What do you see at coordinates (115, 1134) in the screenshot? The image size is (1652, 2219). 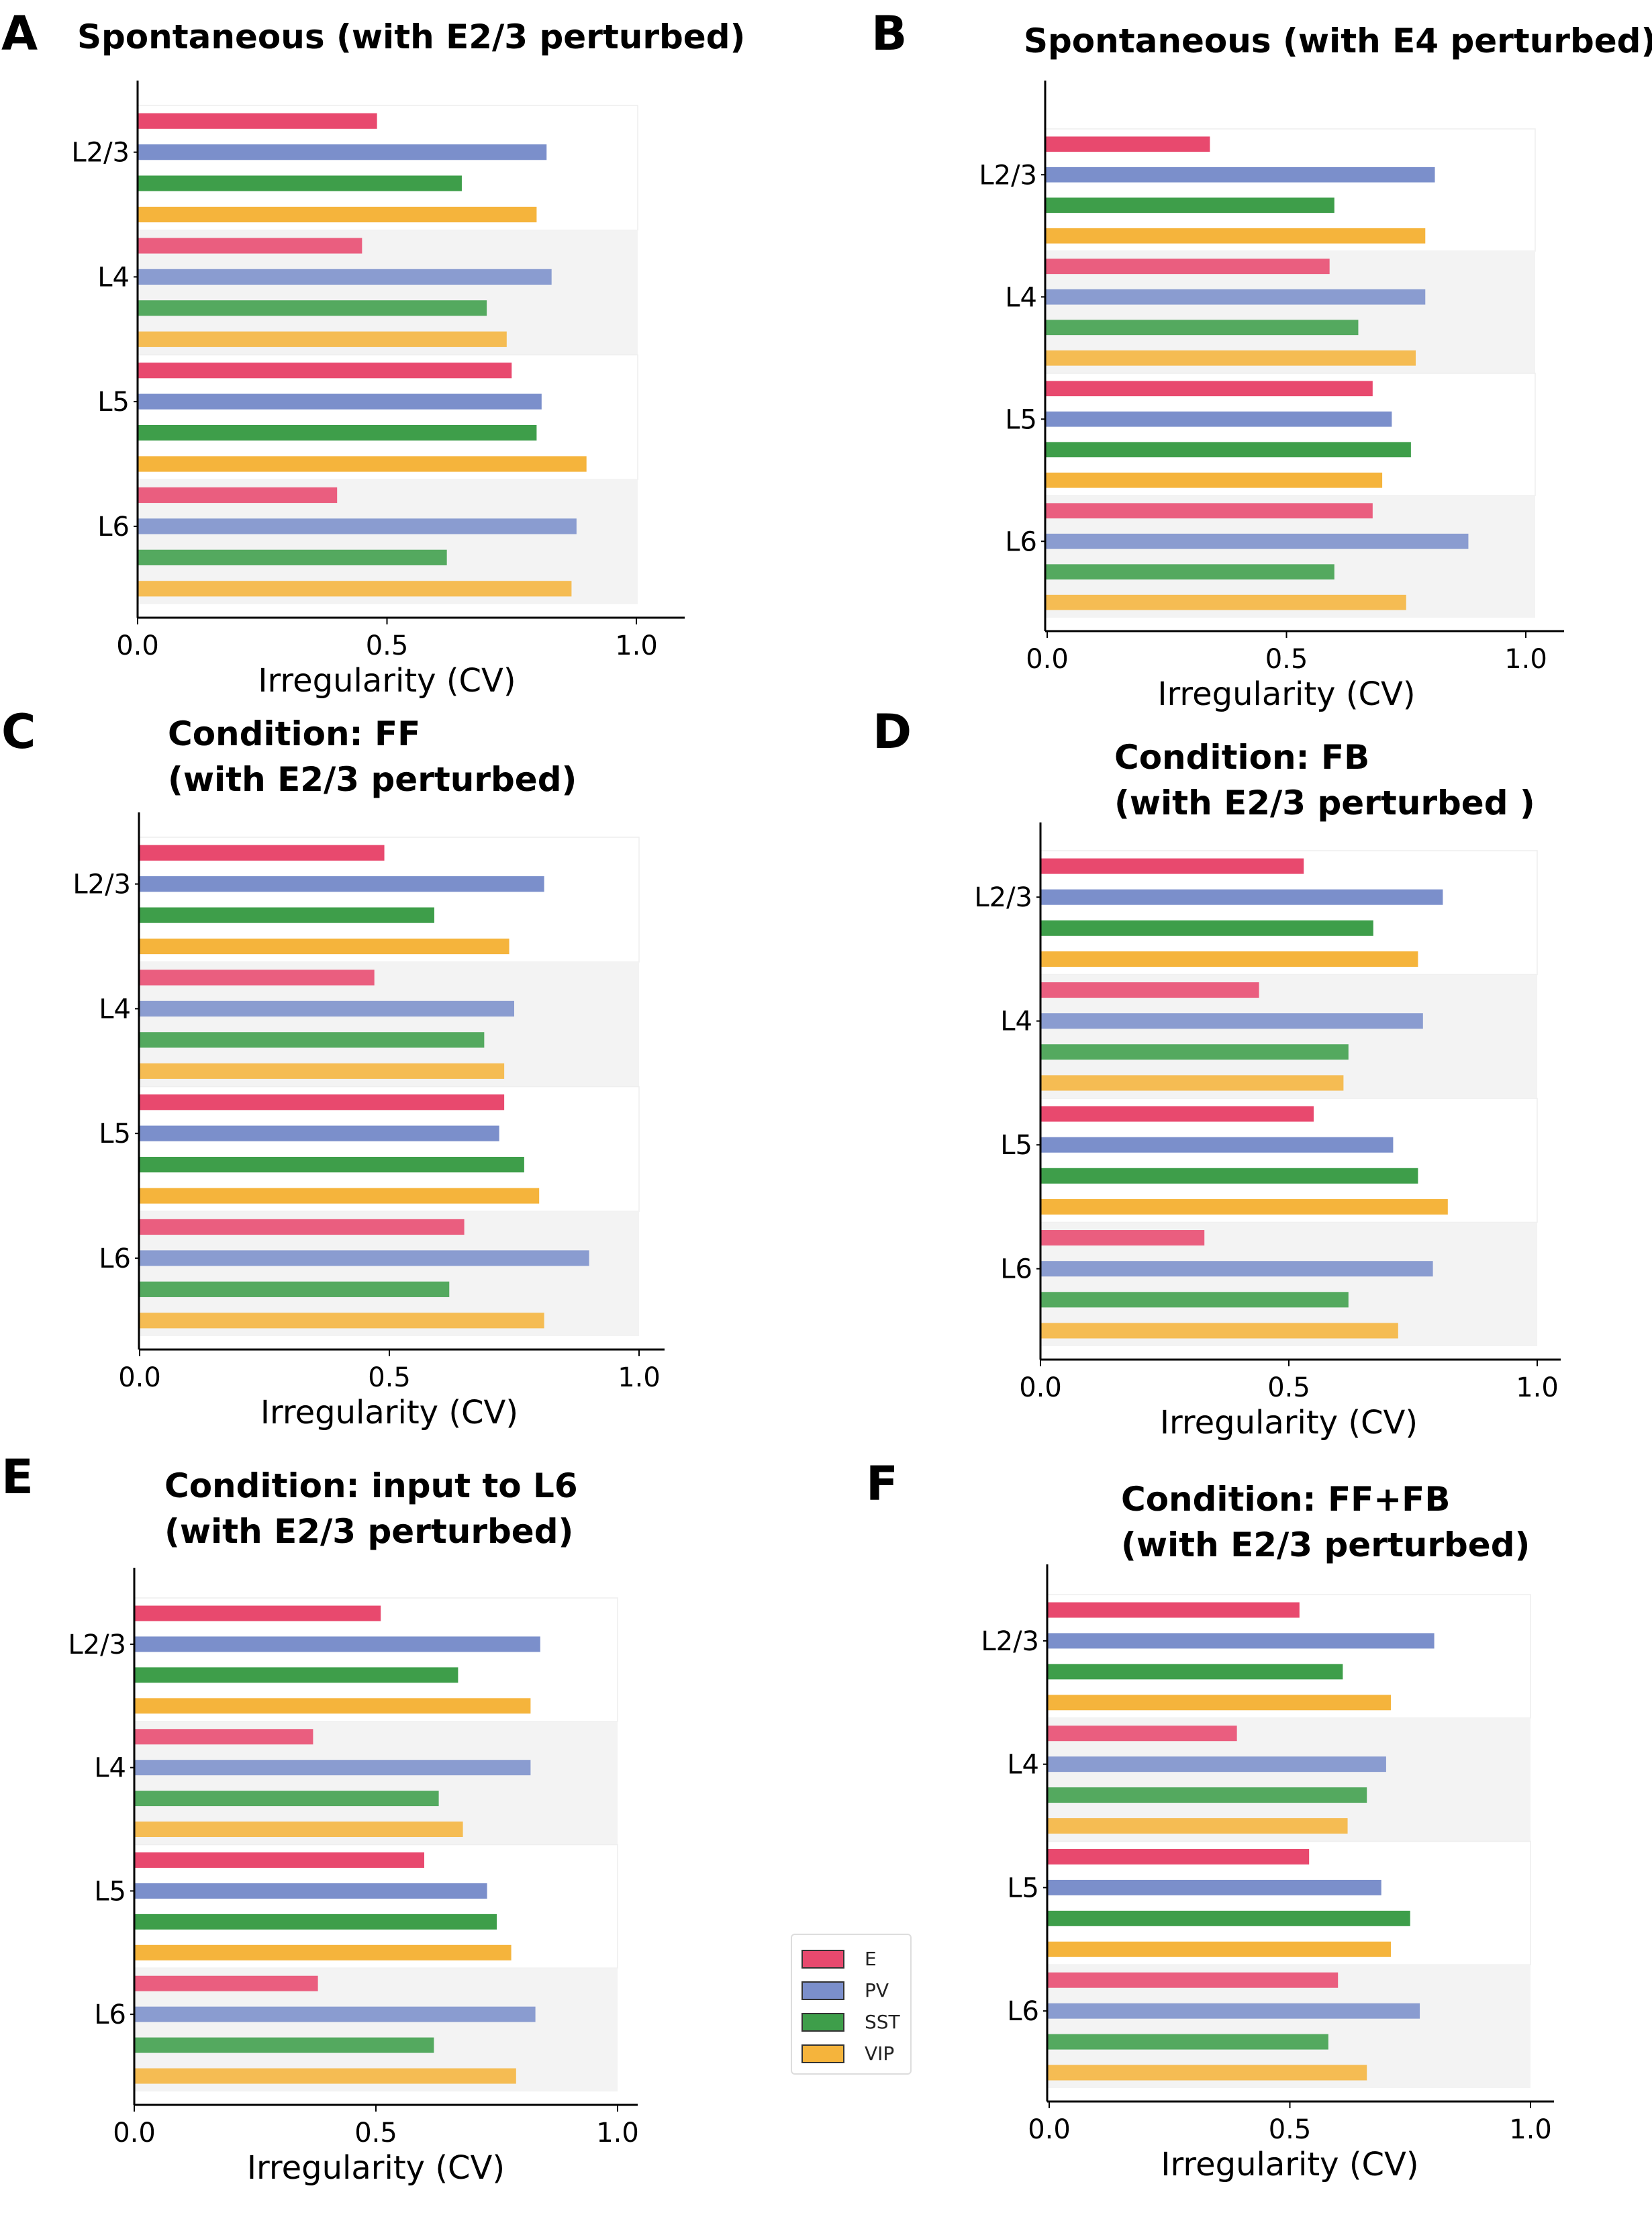 I see `y-tick-label-L5: L5` at bounding box center [115, 1134].